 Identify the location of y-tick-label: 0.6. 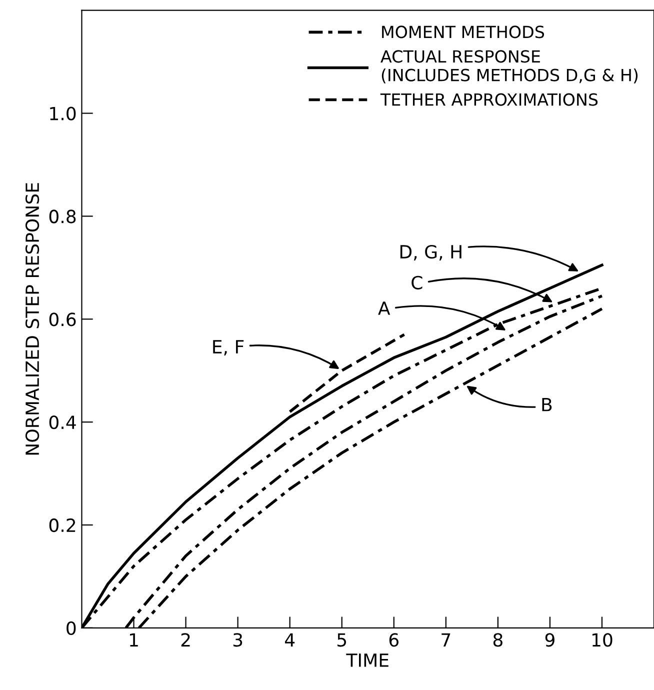
(62, 319).